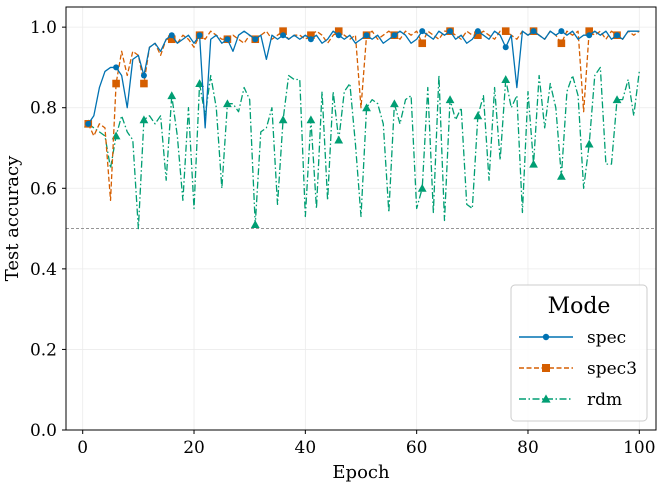 The width and height of the screenshot is (660, 483). I want to click on y-tick-label: 0.2, so click(43, 350).